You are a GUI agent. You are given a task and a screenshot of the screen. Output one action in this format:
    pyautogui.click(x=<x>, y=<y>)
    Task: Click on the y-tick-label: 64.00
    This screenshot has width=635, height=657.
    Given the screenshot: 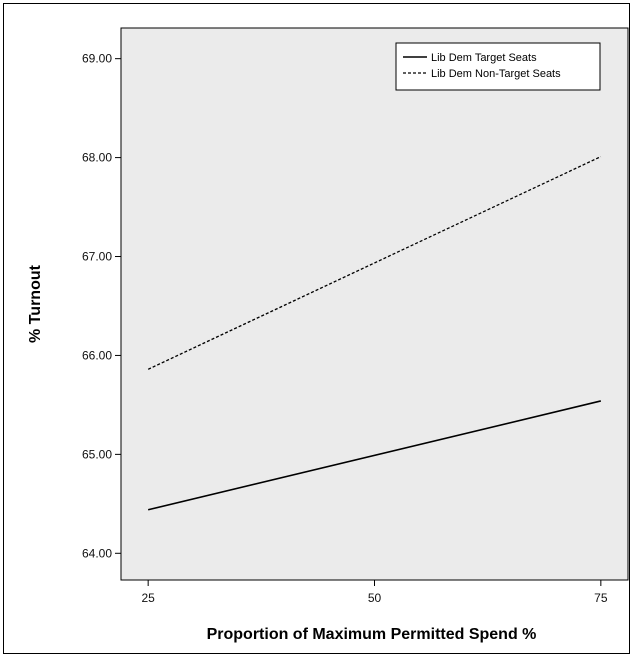 What is the action you would take?
    pyautogui.click(x=97, y=553)
    